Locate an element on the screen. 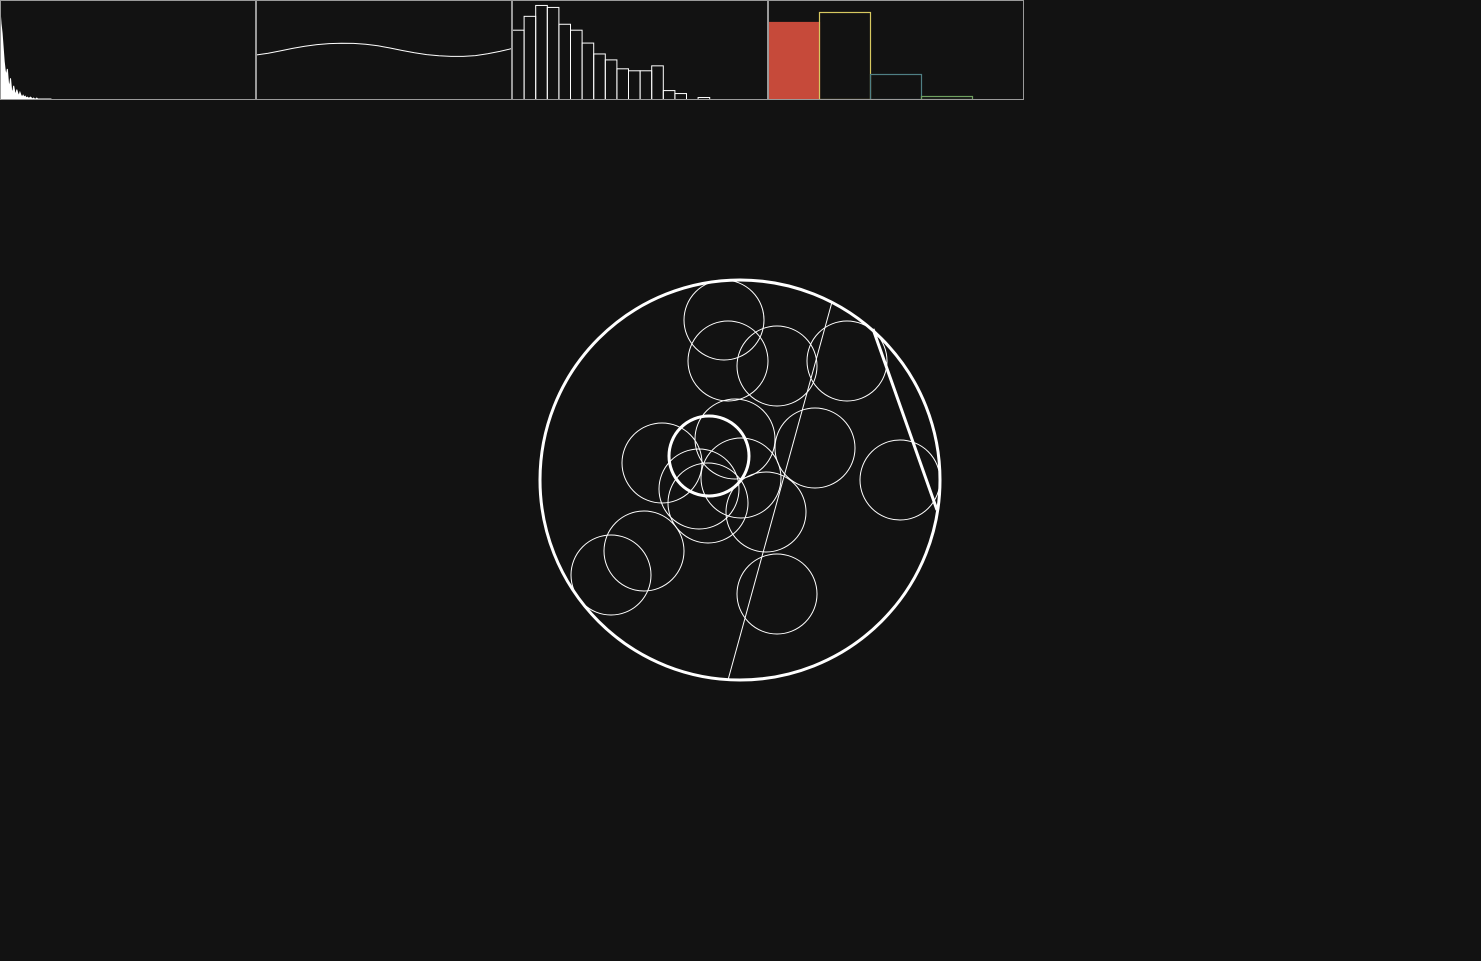 This screenshot has width=1481, height=961. line-series is located at coordinates (384, 49).